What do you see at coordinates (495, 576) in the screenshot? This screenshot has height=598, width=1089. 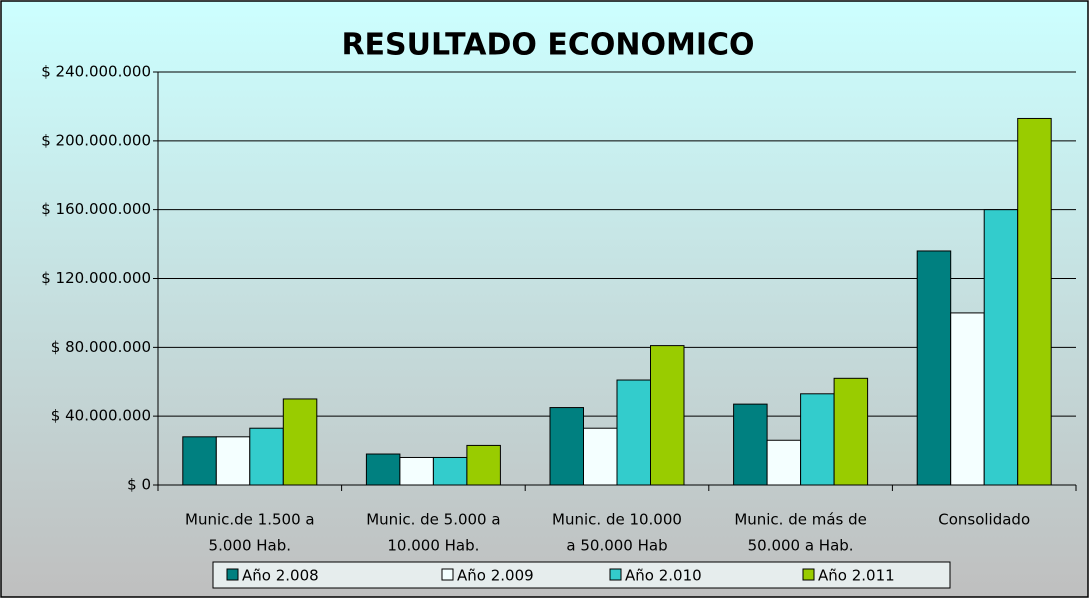 I see `legend-label: Año 2.009` at bounding box center [495, 576].